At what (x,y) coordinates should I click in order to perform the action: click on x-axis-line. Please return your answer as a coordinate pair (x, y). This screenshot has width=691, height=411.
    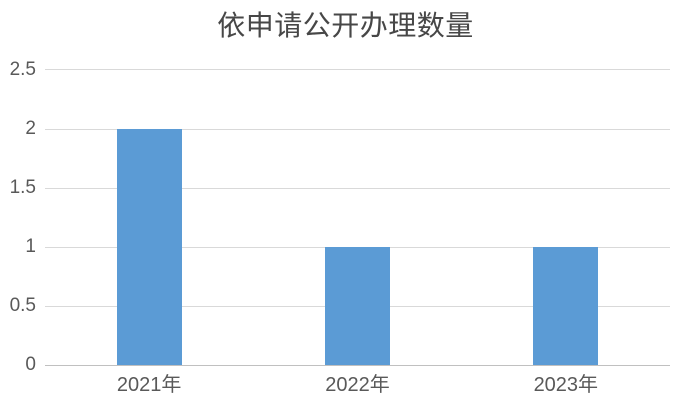
    Looking at the image, I should click on (357, 365).